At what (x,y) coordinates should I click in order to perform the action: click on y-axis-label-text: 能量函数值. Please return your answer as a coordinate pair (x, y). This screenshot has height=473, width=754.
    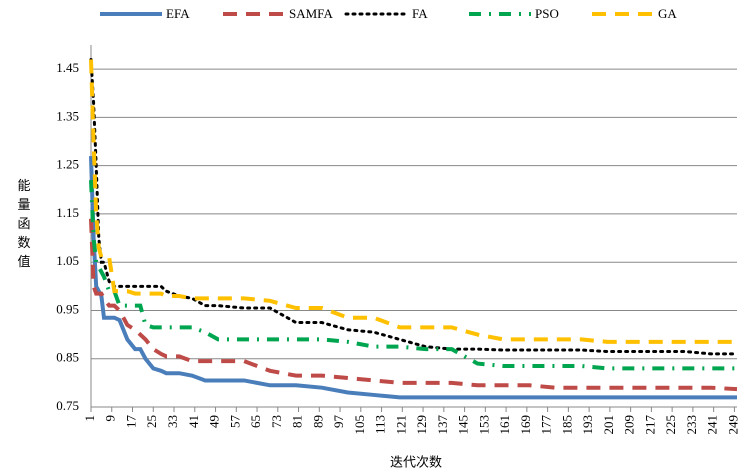
    Looking at the image, I should click on (23, 226).